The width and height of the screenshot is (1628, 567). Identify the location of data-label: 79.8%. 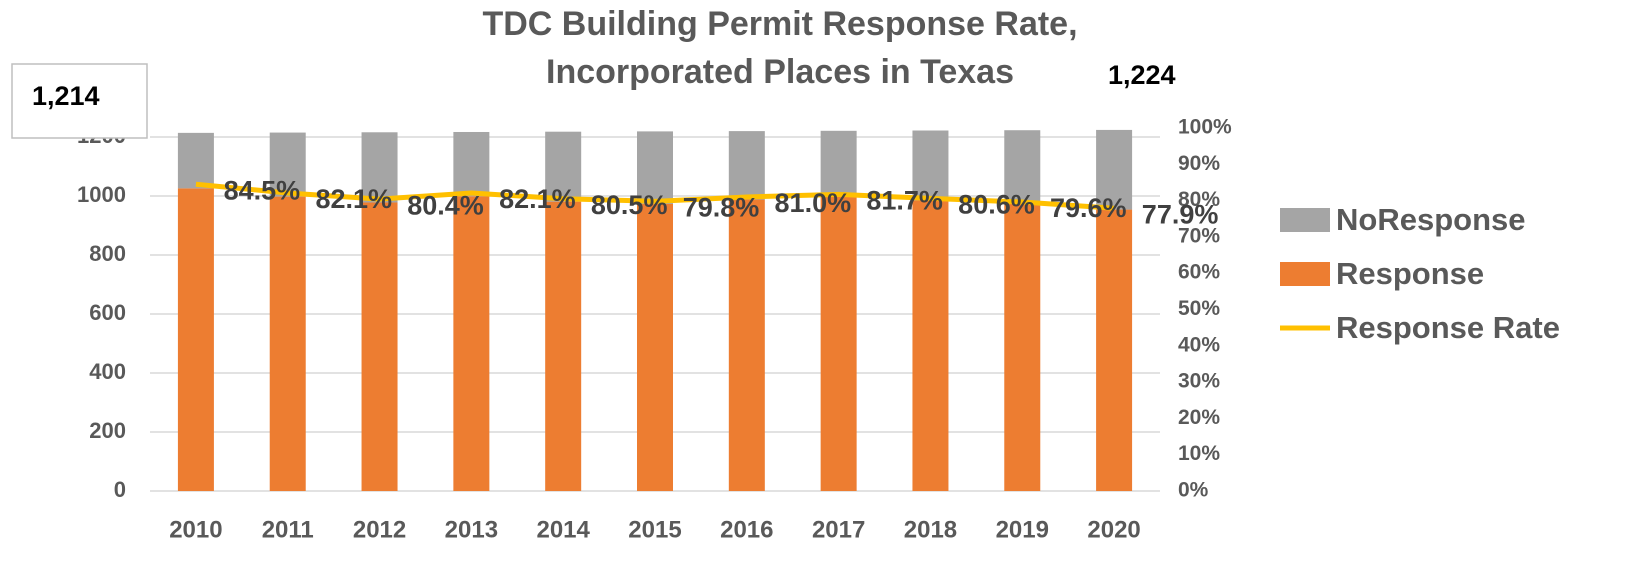
(721, 207).